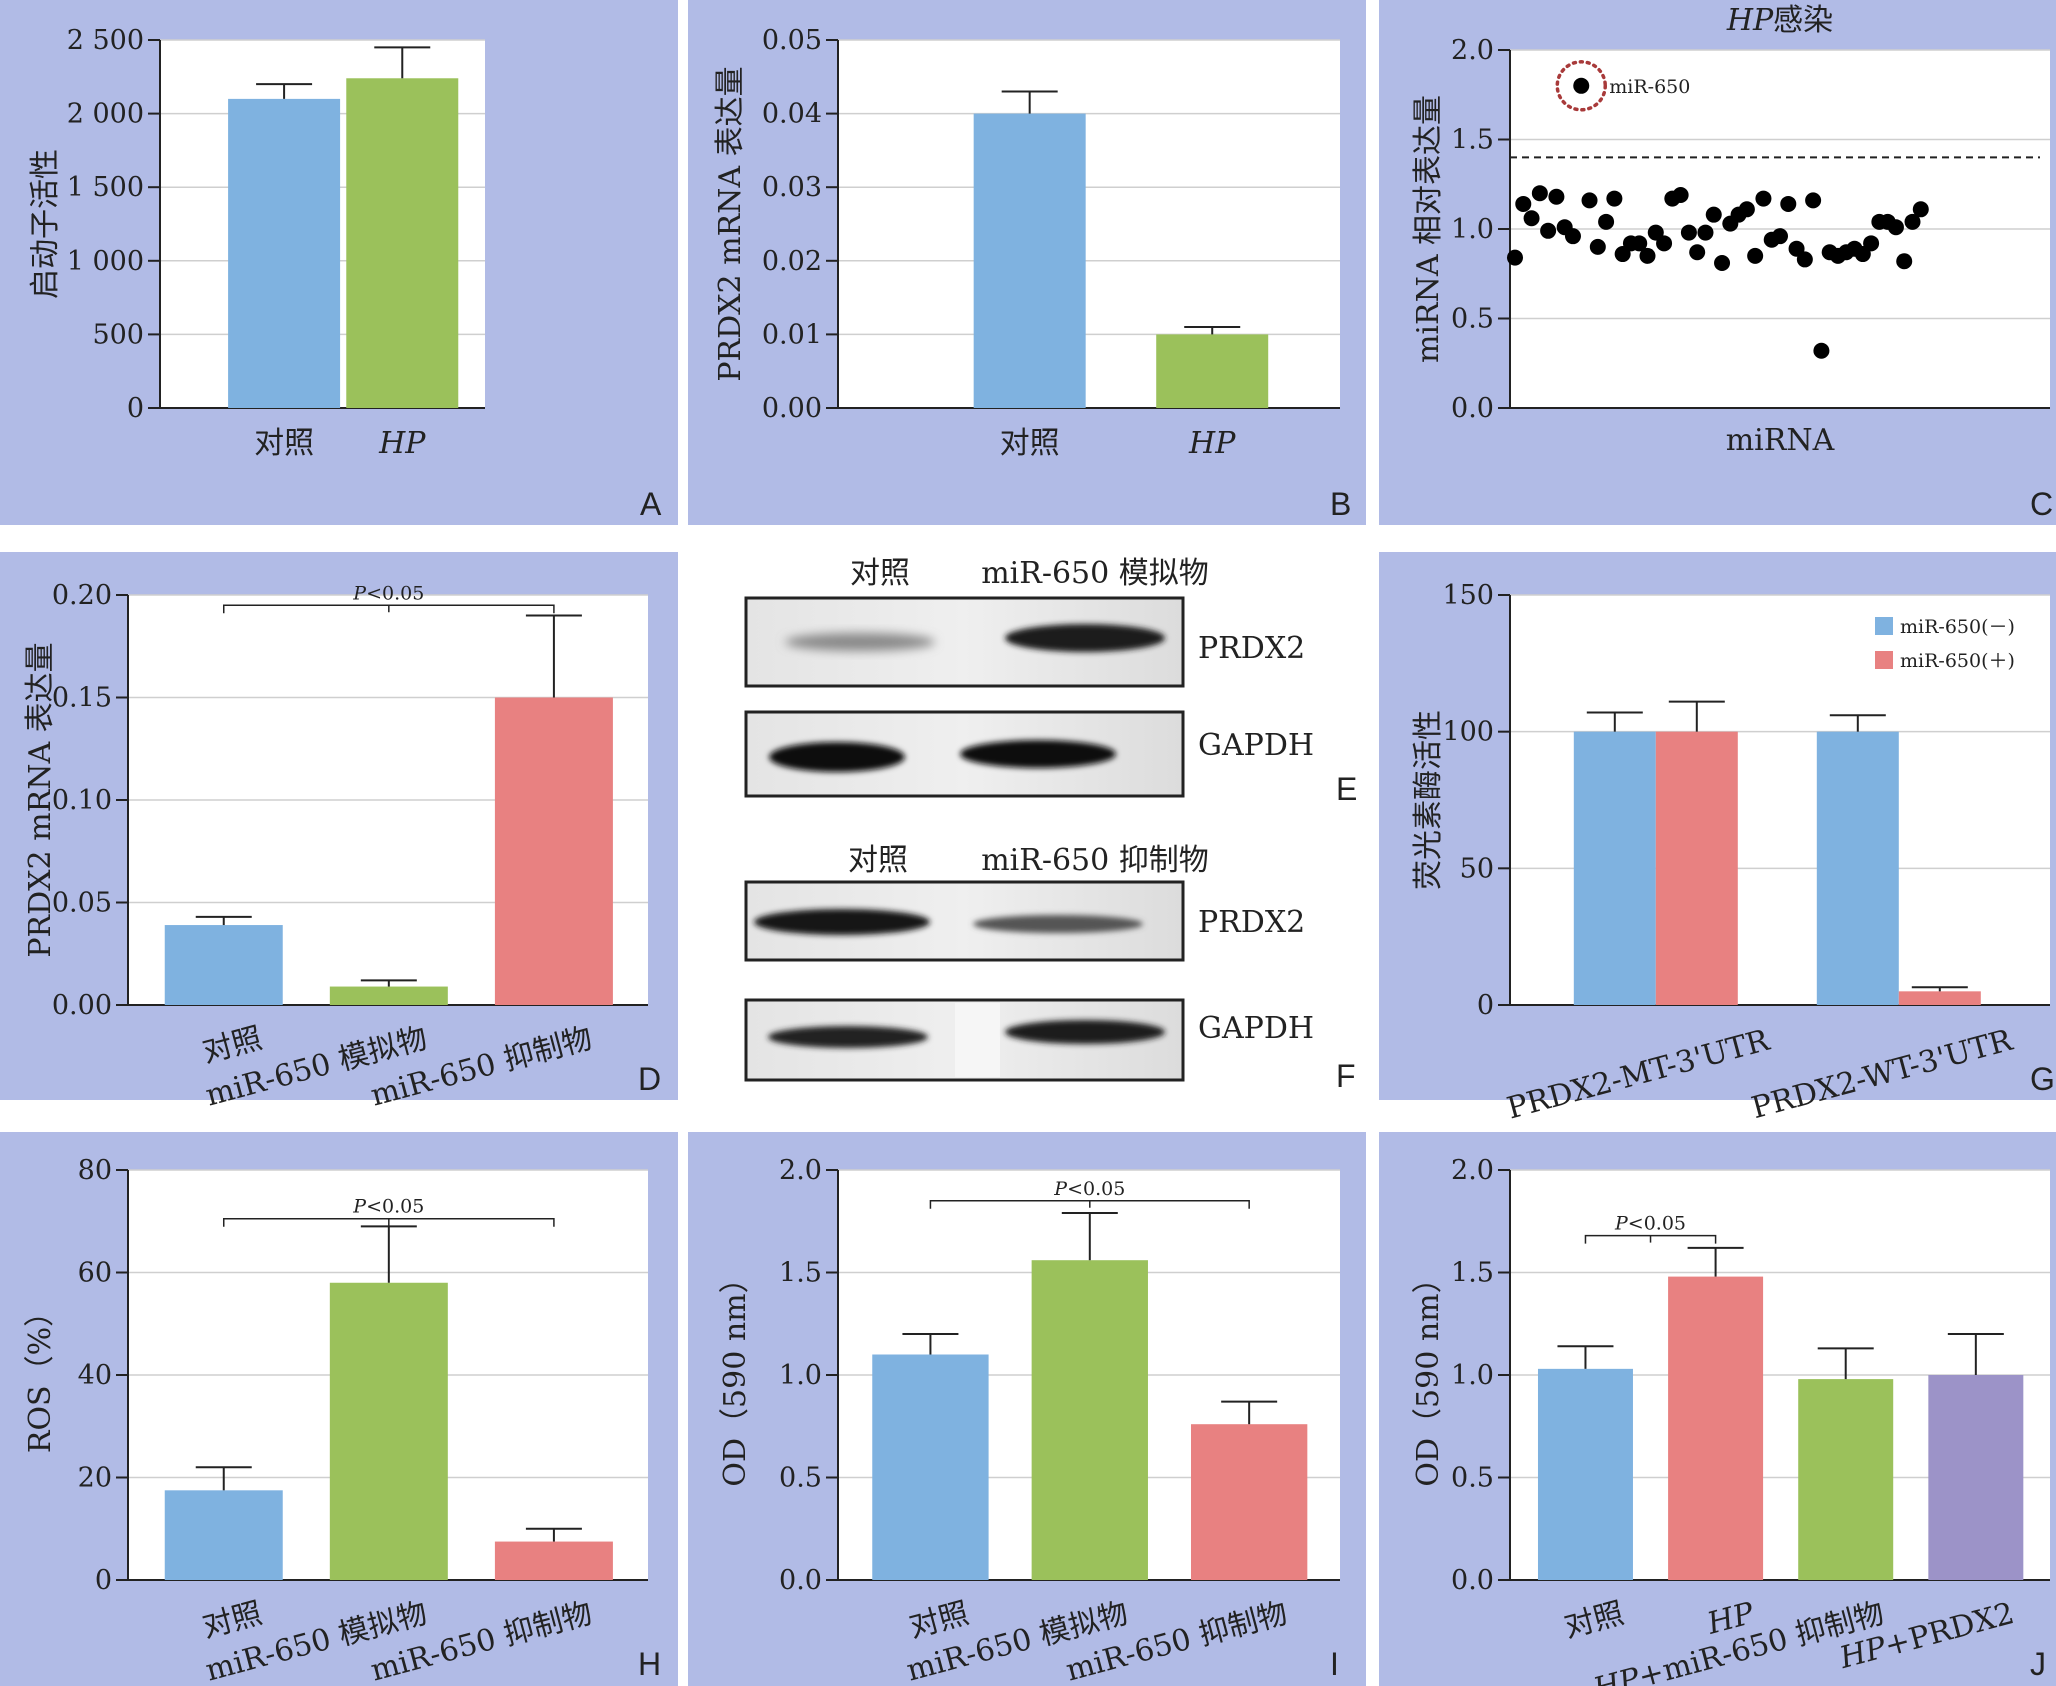 The image size is (2056, 1686). What do you see at coordinates (1346, 789) in the screenshot?
I see `panel-letter-E: E` at bounding box center [1346, 789].